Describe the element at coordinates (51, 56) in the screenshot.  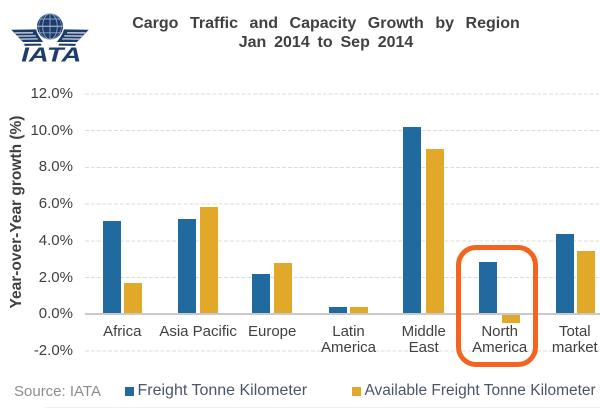
I see `svg-text: IATA` at that location.